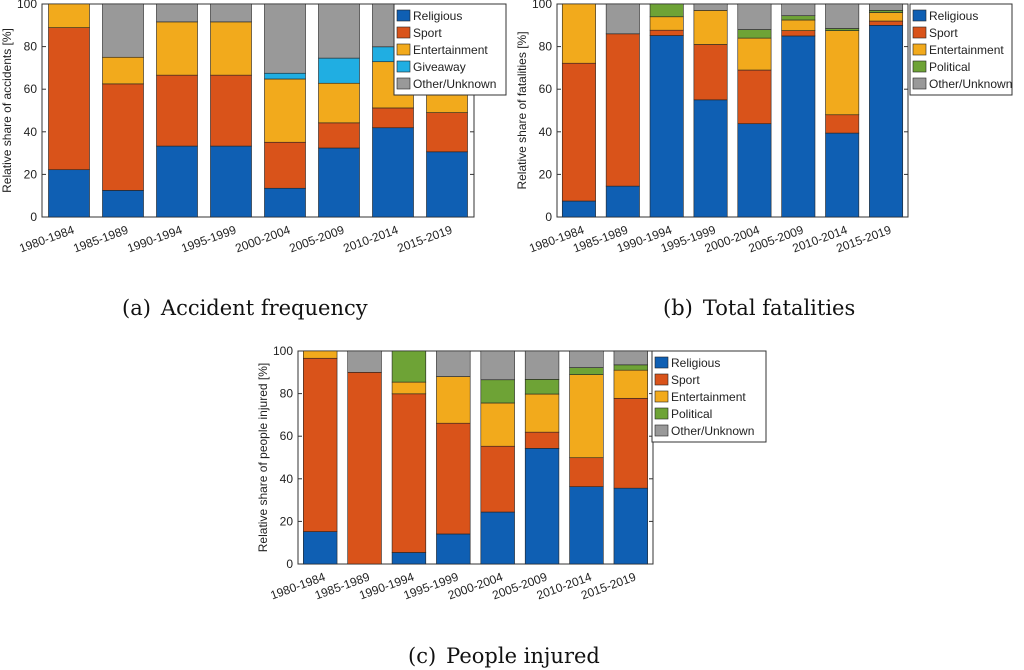 The height and width of the screenshot is (670, 1024). I want to click on caption-b: (b) Total fatalities, so click(759, 308).